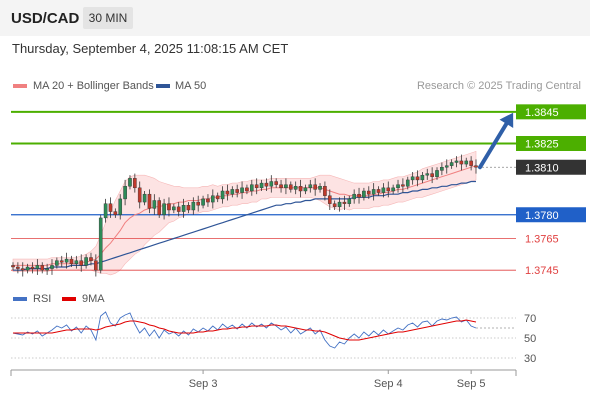  I want to click on level-tag-1.3845, so click(551, 112).